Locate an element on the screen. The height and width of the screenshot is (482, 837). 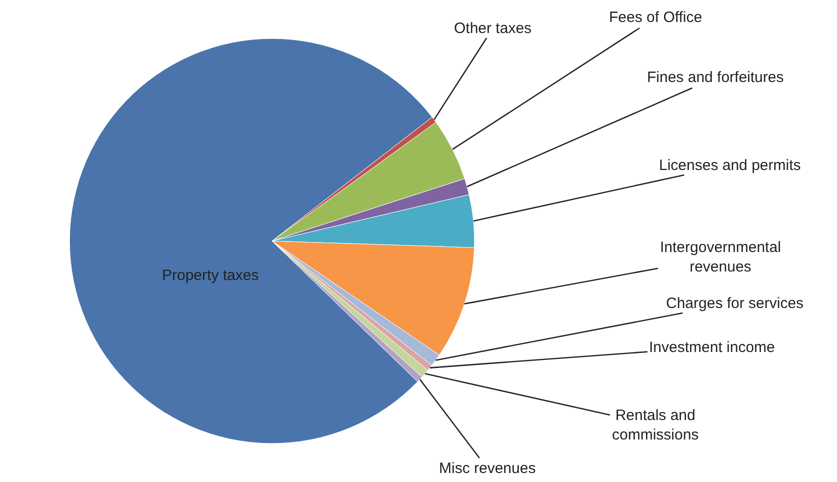
slice-label: Rentals and commissions is located at coordinates (655, 425).